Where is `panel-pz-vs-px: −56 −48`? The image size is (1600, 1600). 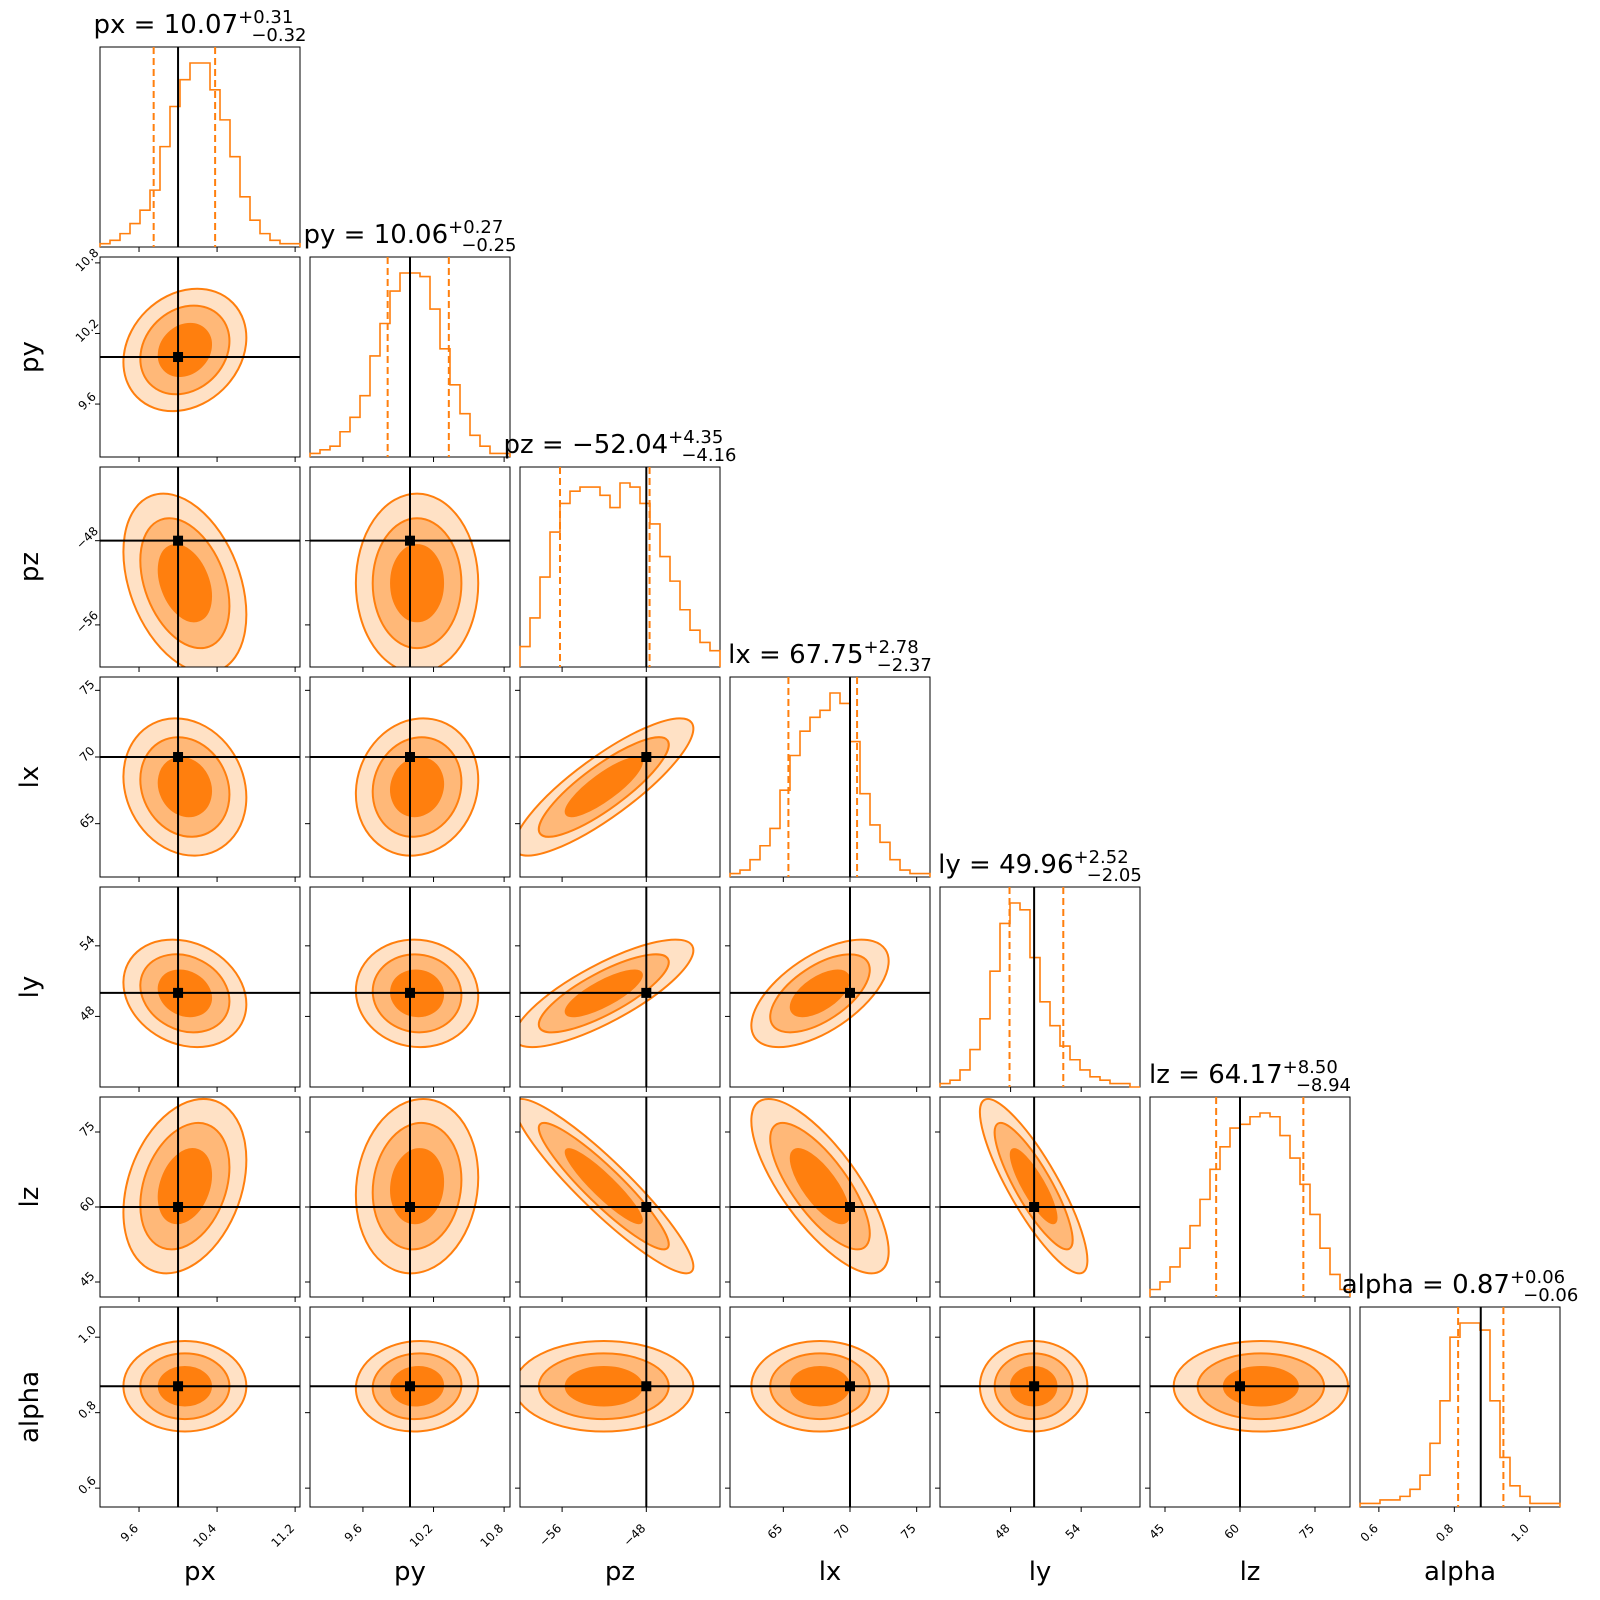 panel-pz-vs-px: −56 −48 is located at coordinates (187, 569).